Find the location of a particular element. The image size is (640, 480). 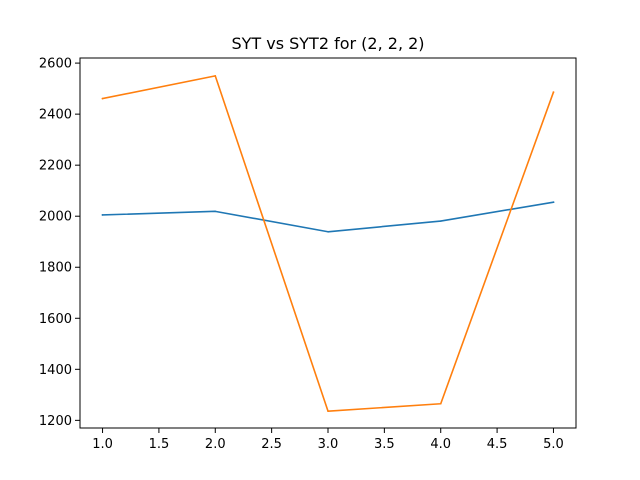

x-tick-label: 1.5 is located at coordinates (159, 444).